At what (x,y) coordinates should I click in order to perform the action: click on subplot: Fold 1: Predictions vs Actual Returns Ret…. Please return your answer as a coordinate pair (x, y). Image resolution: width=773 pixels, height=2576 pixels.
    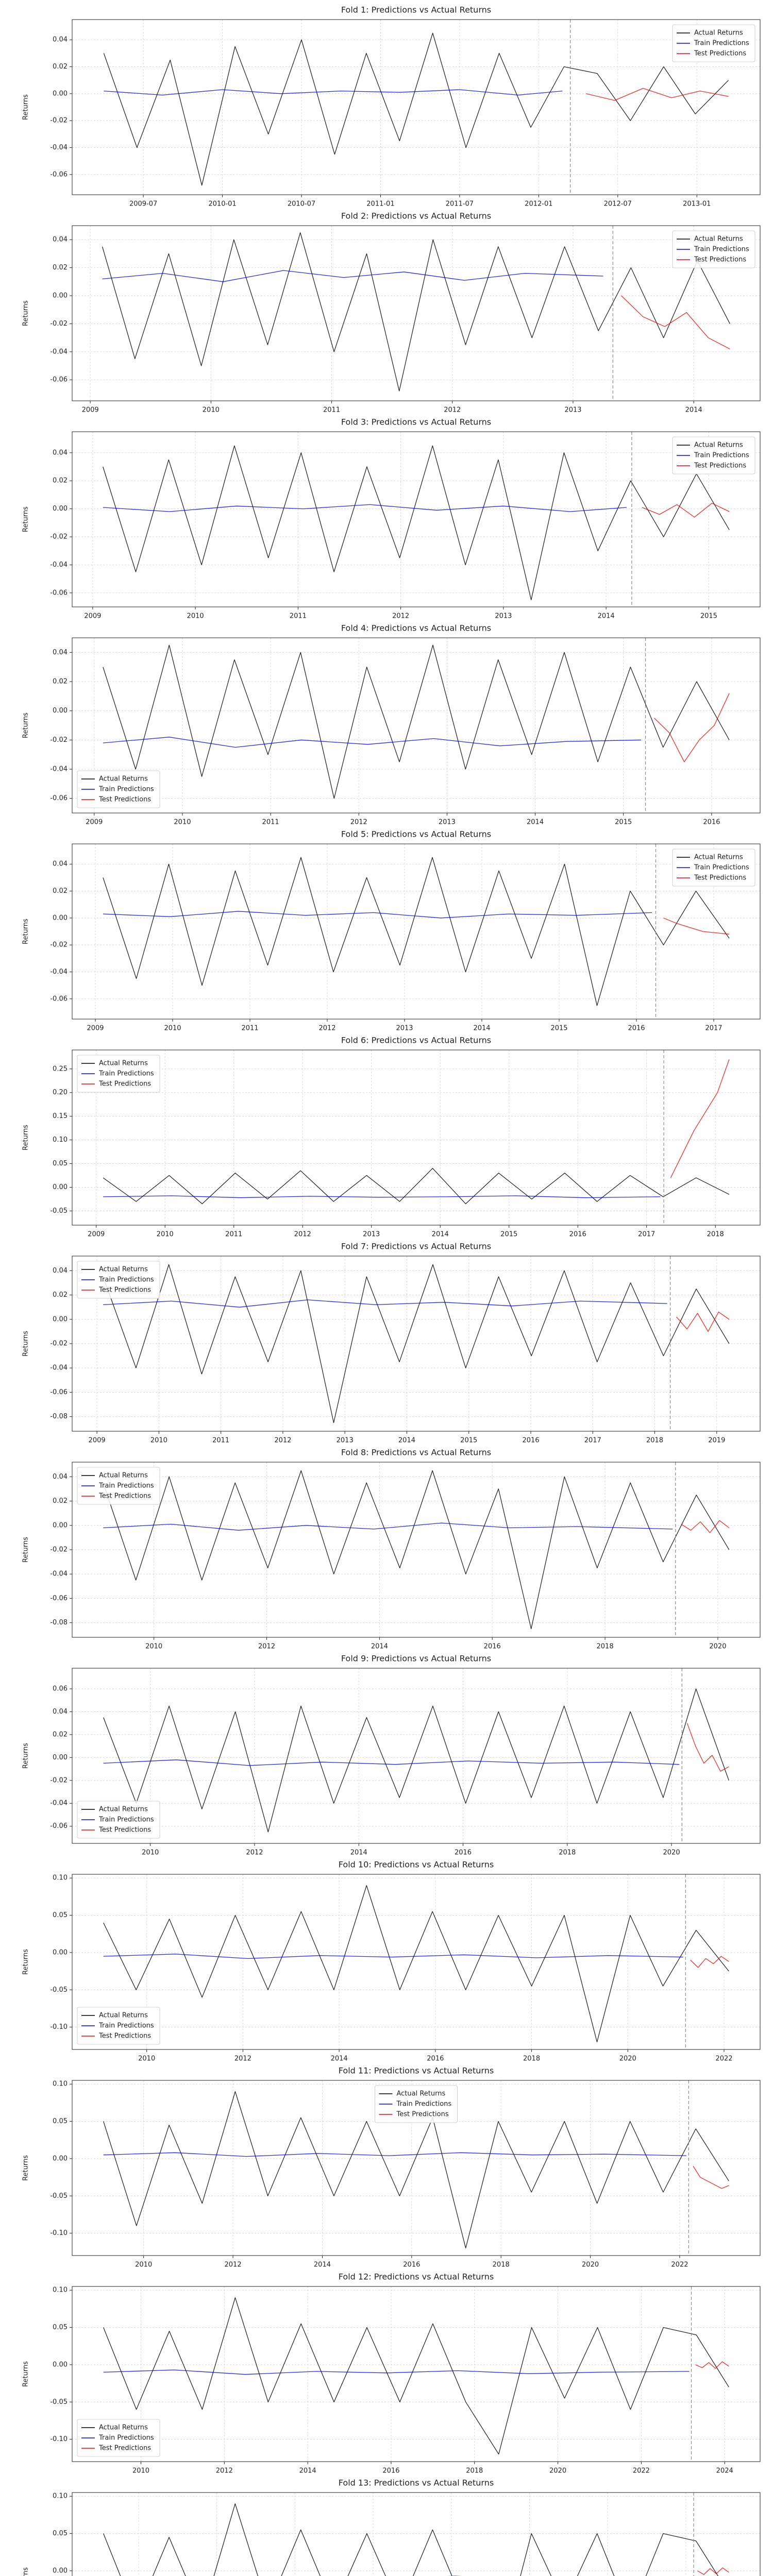
    Looking at the image, I should click on (391, 106).